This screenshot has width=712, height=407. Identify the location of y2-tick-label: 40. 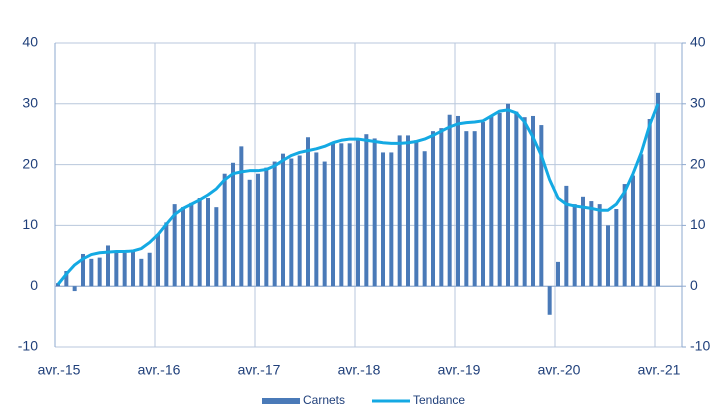
(698, 42).